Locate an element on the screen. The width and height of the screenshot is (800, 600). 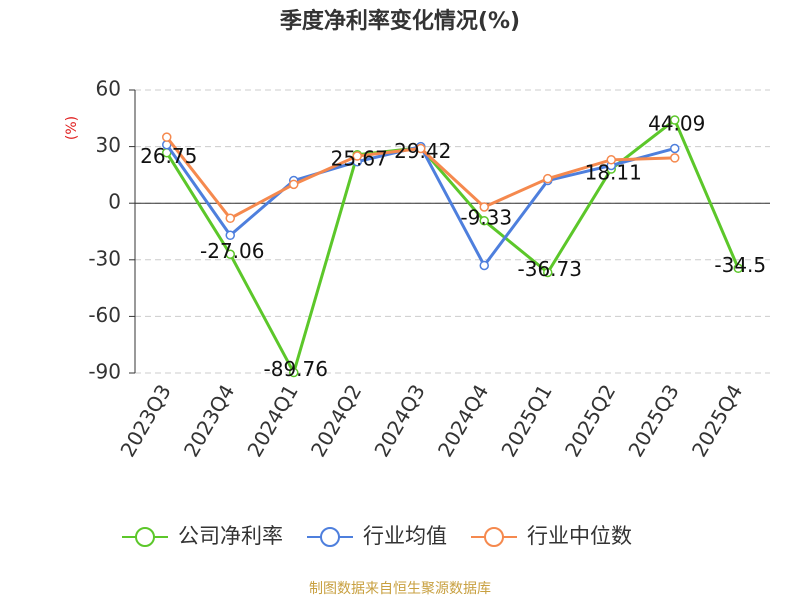
x-tick-label: 2025Q2 is located at coordinates (590, 420).